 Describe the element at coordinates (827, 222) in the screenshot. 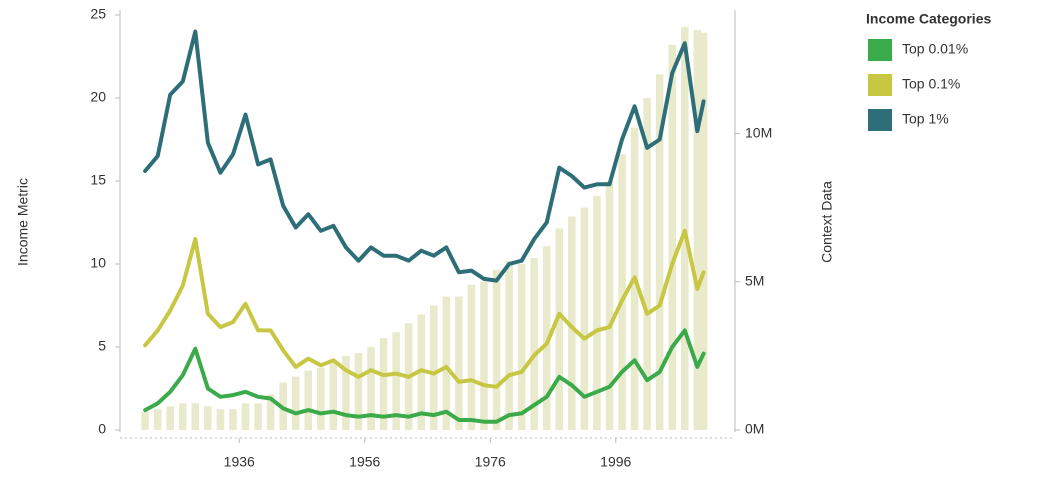

I see `y2-axis-label: Context Data` at that location.